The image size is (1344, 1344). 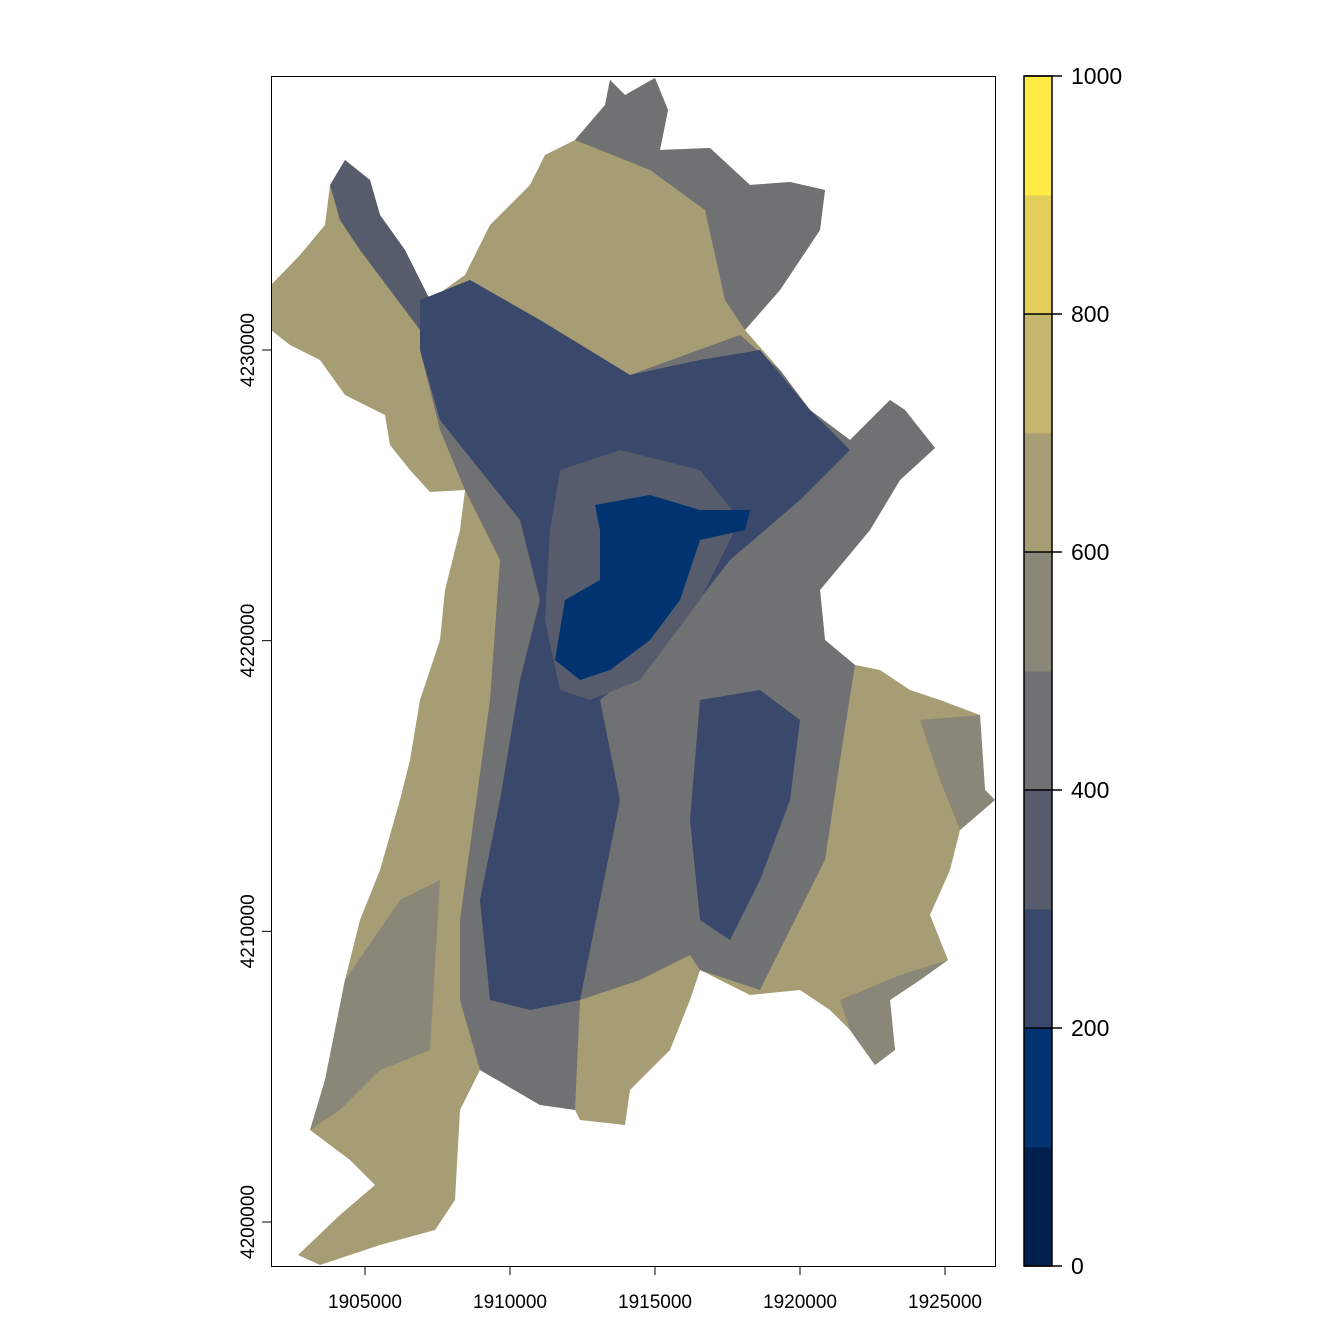 I want to click on y-tick-label: 4220000, so click(x=248, y=641).